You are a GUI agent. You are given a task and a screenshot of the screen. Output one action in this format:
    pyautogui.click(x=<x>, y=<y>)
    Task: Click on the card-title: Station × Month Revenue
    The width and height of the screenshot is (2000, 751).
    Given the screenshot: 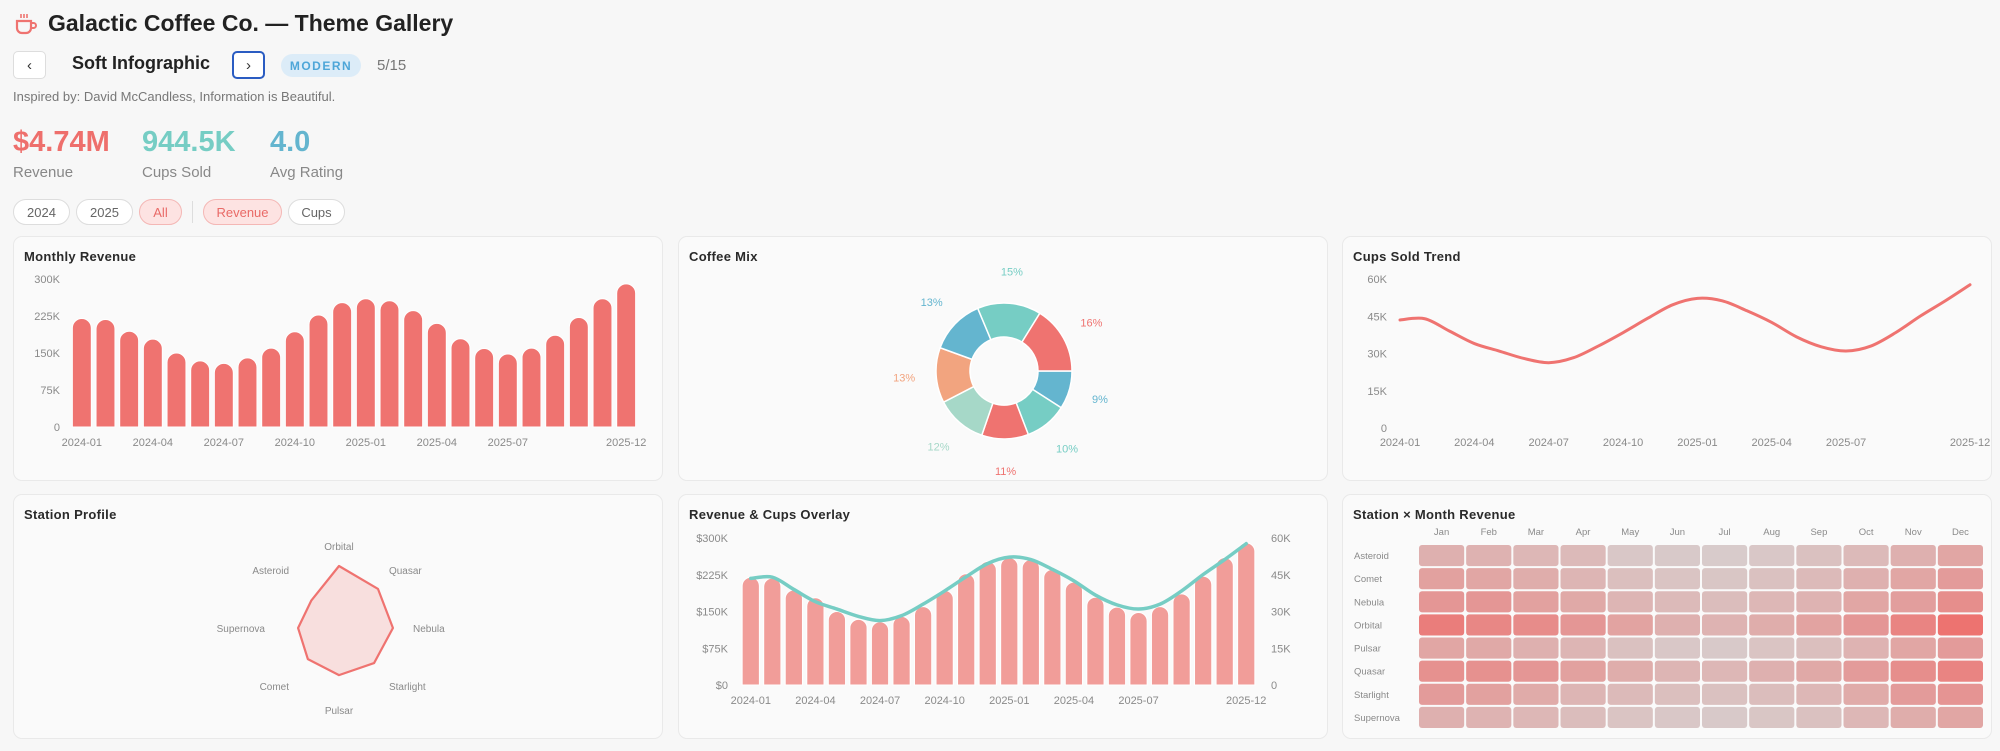 What is the action you would take?
    pyautogui.click(x=1434, y=514)
    